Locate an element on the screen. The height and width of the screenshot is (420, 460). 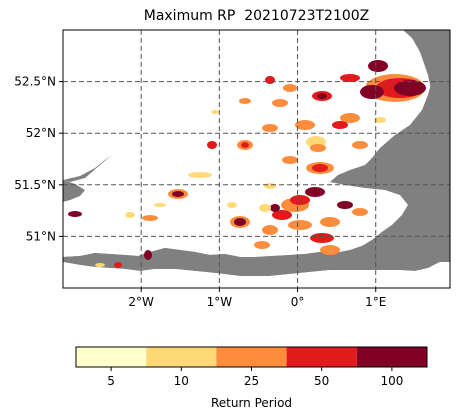
lon-tick-label: 1°W is located at coordinates (220, 302).